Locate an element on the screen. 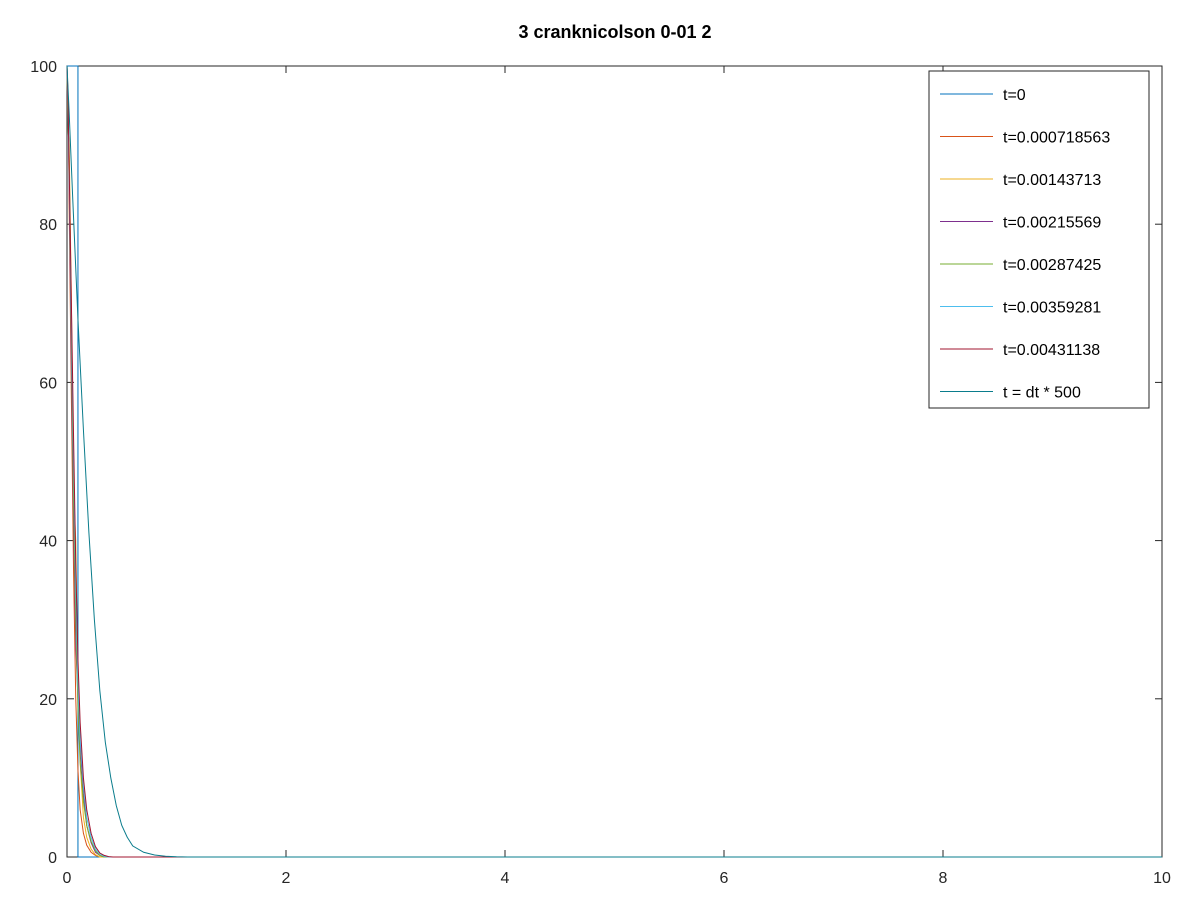 Image resolution: width=1200 pixels, height=900 pixels. legend-label-3: t=0.00143713 is located at coordinates (1052, 180).